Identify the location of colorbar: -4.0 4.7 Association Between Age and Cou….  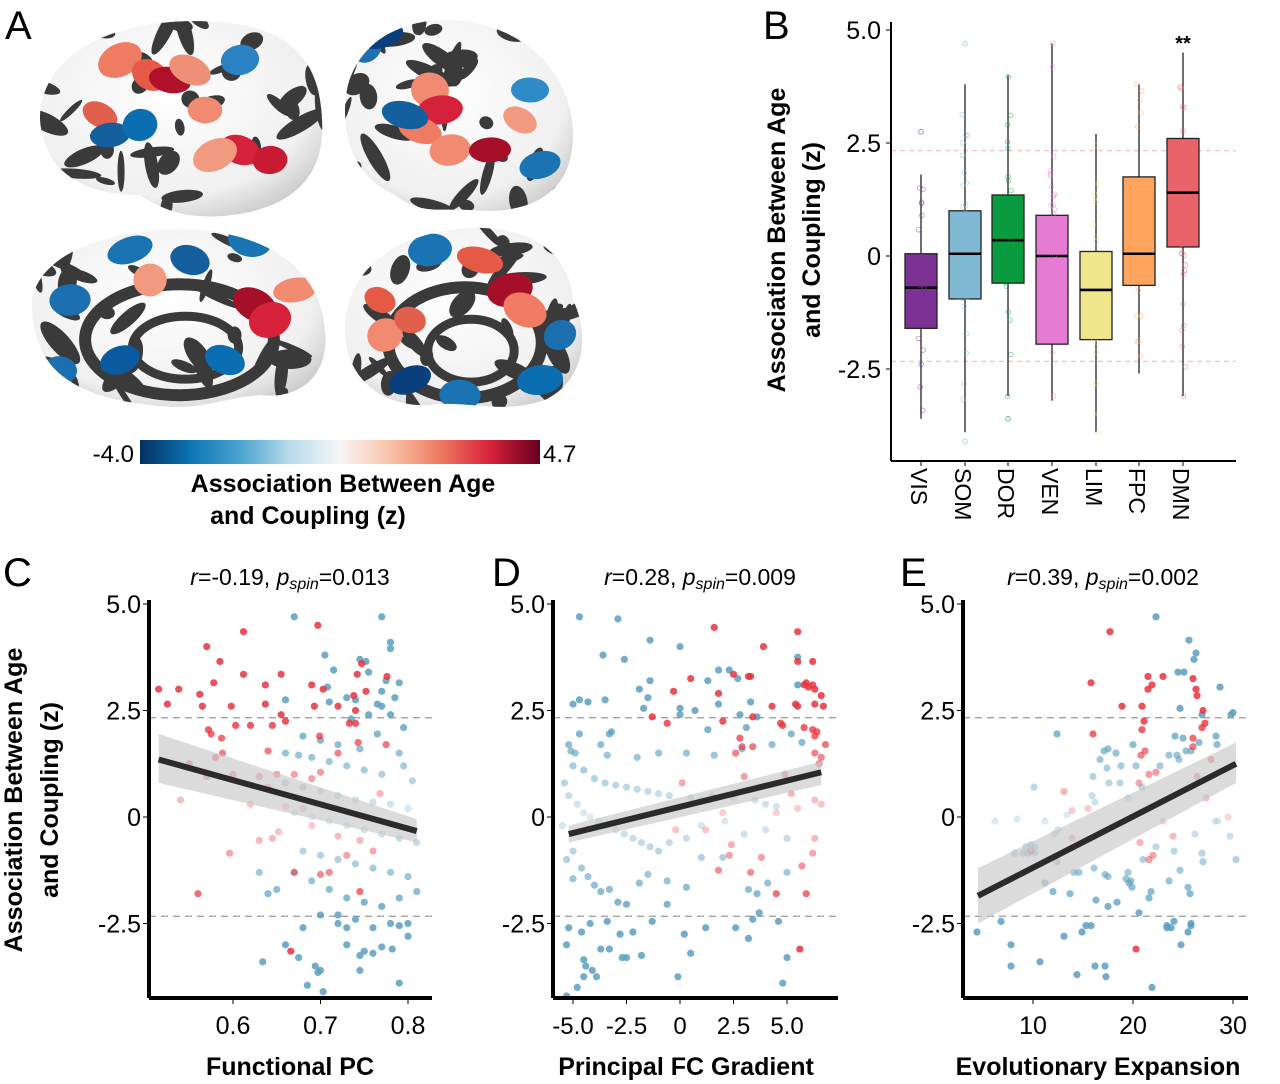
(334, 485).